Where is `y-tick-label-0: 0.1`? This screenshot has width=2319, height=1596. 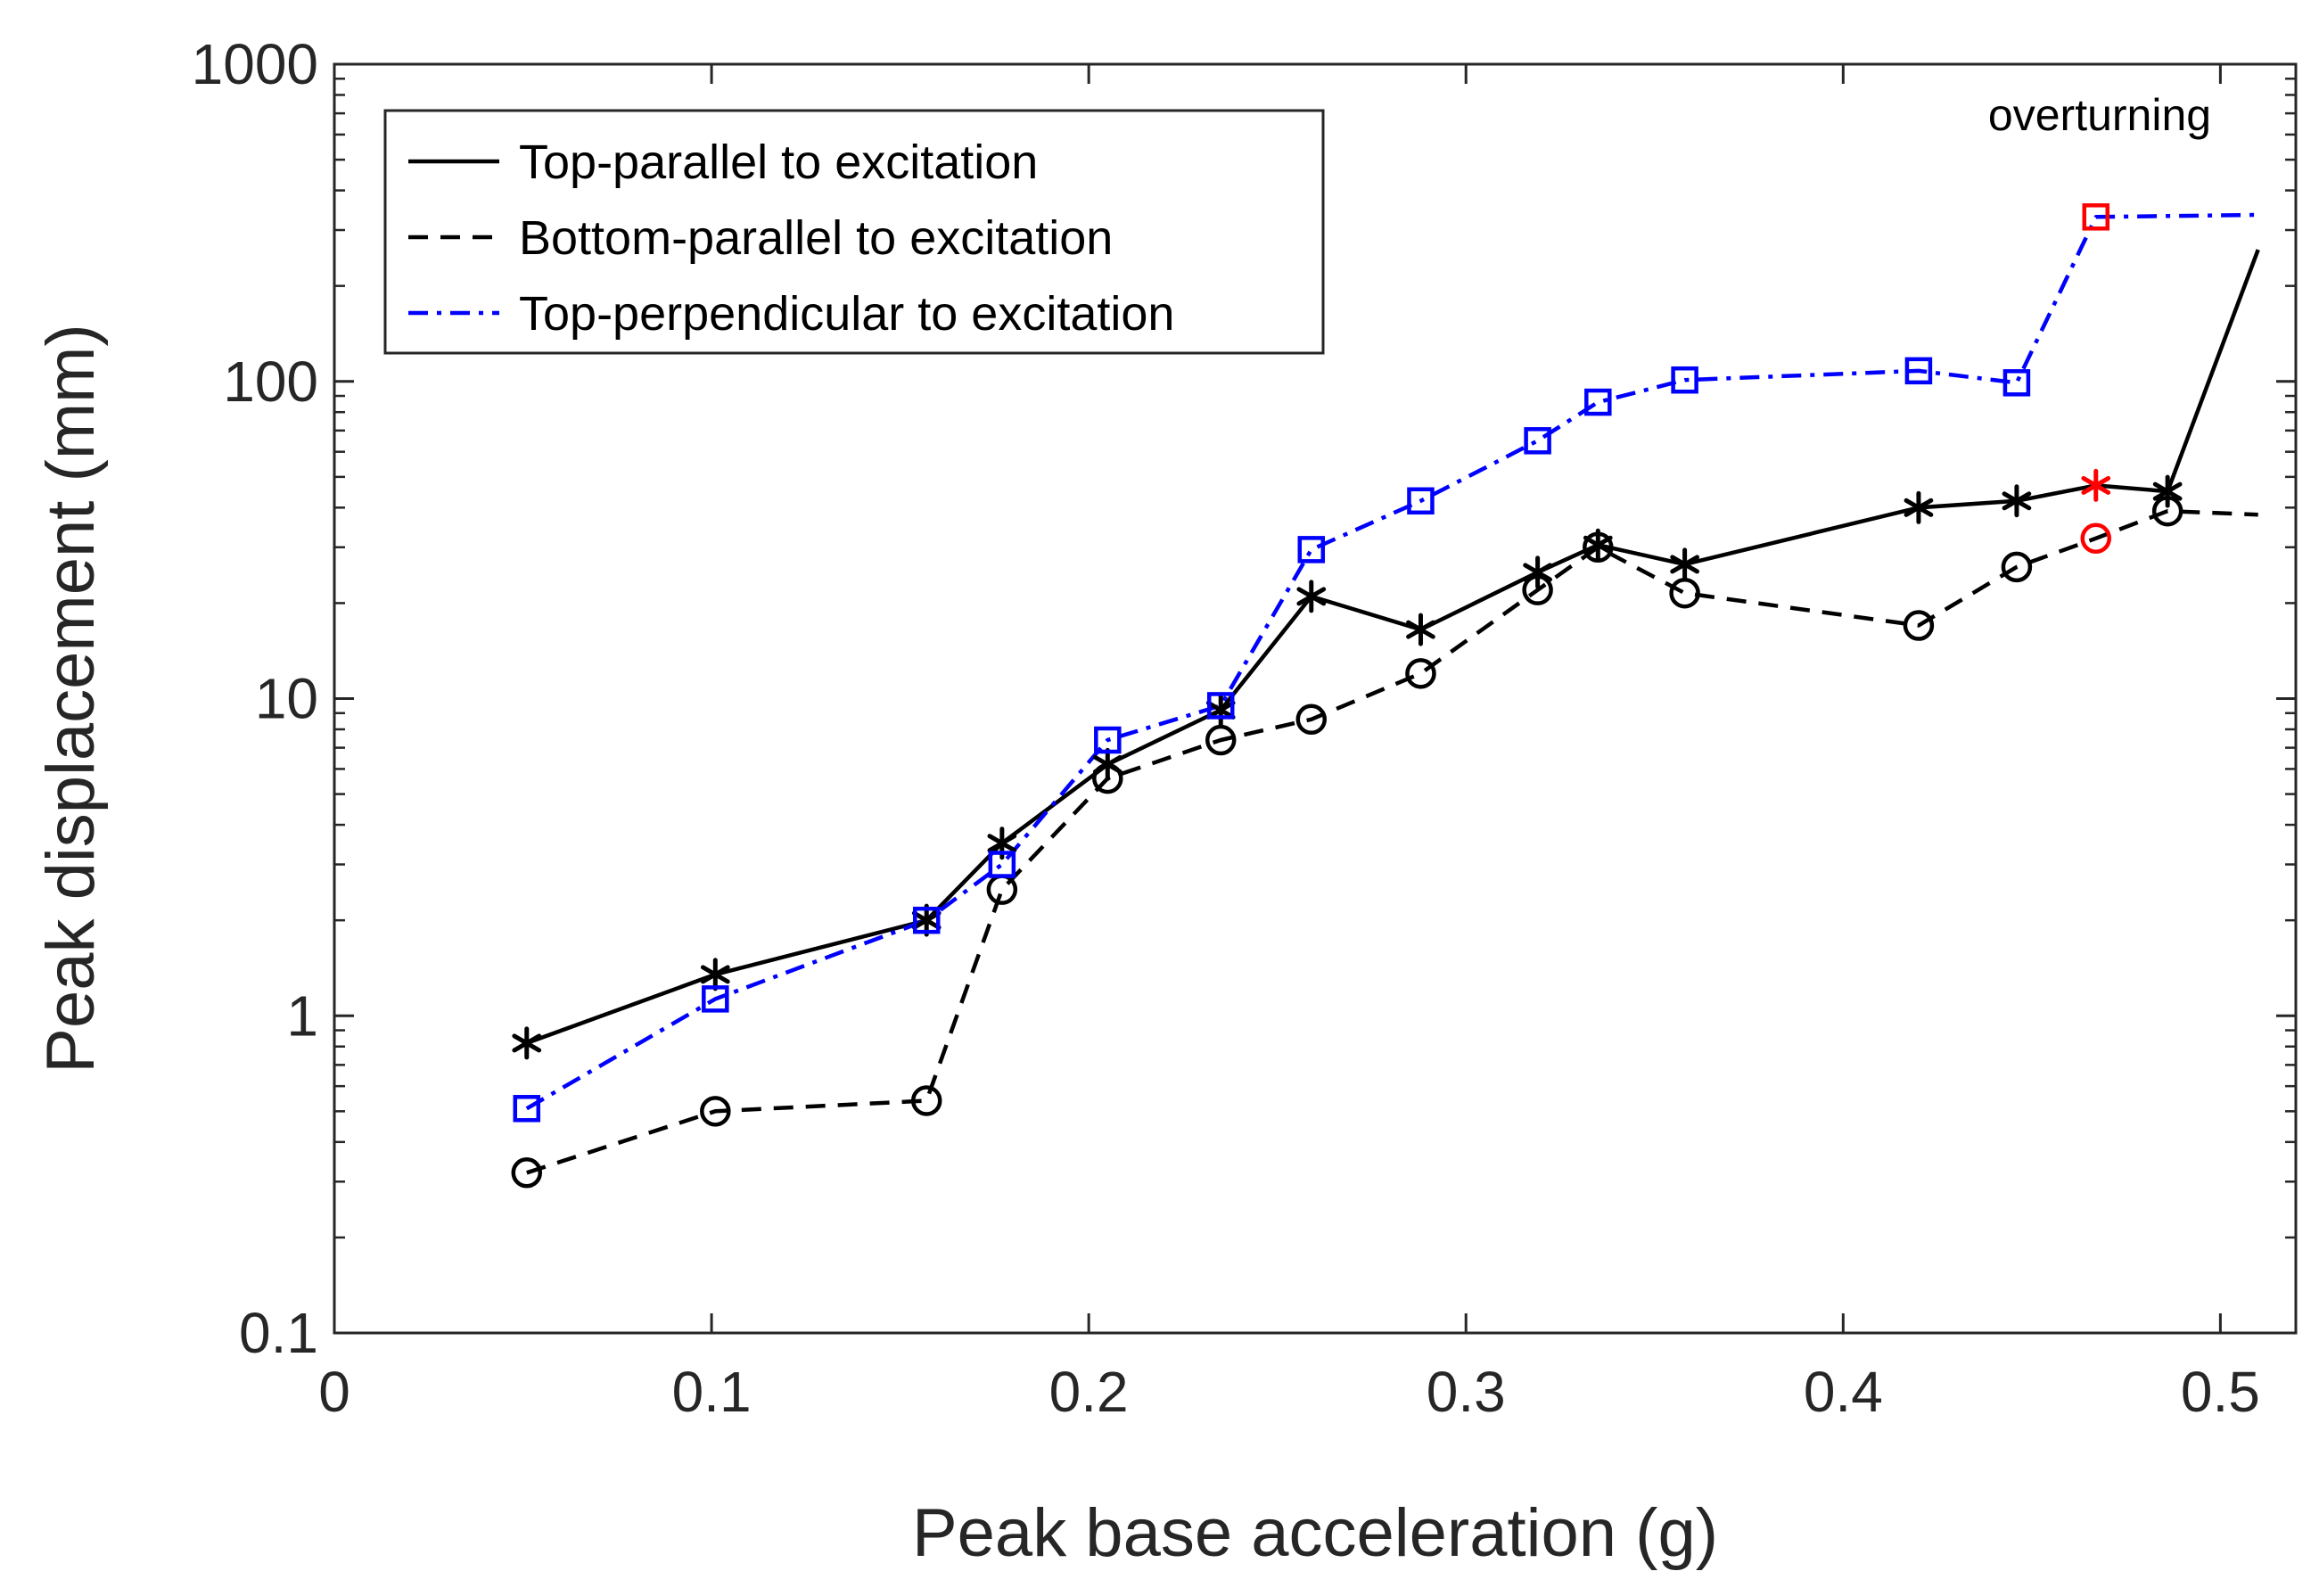 y-tick-label-0: 0.1 is located at coordinates (279, 1333).